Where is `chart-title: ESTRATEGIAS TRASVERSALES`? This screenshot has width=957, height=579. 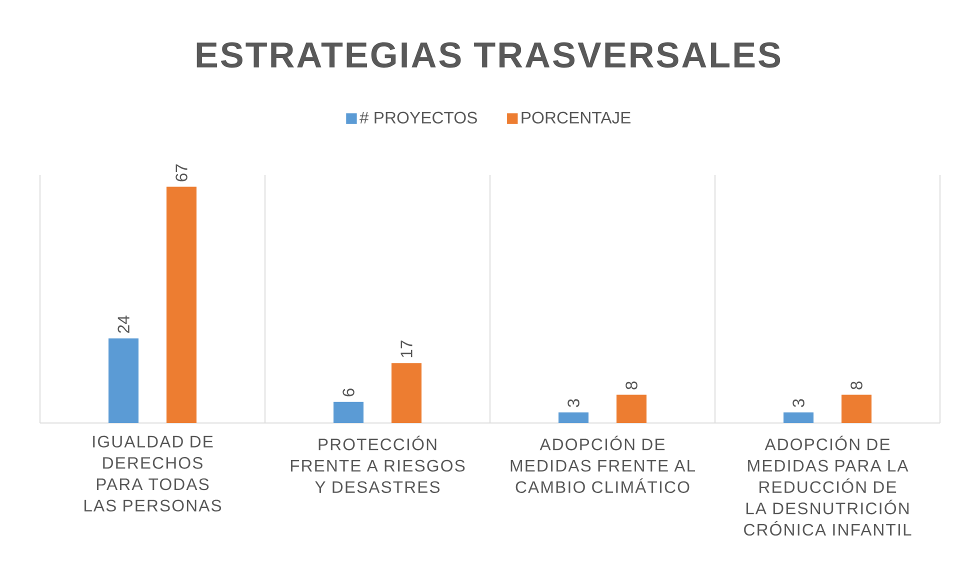 chart-title: ESTRATEGIAS TRASVERSALES is located at coordinates (488, 55).